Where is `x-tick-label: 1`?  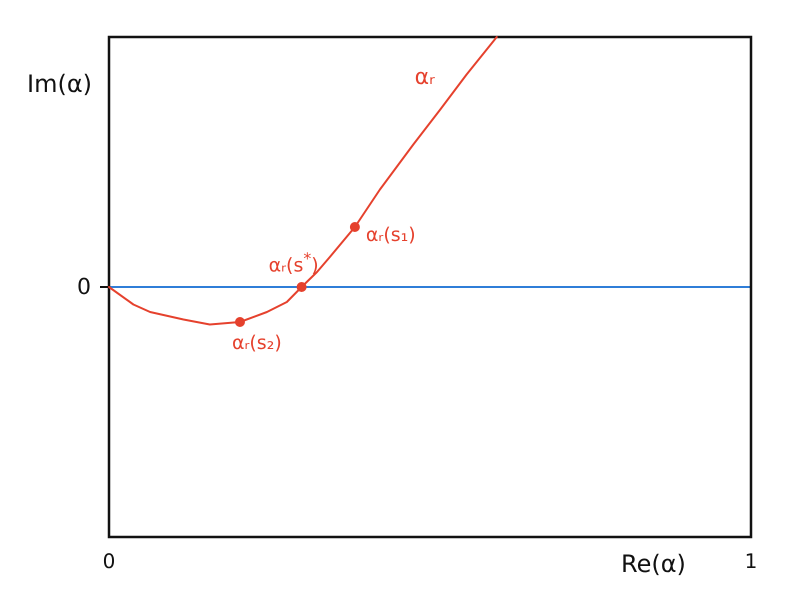 x-tick-label: 1 is located at coordinates (751, 561).